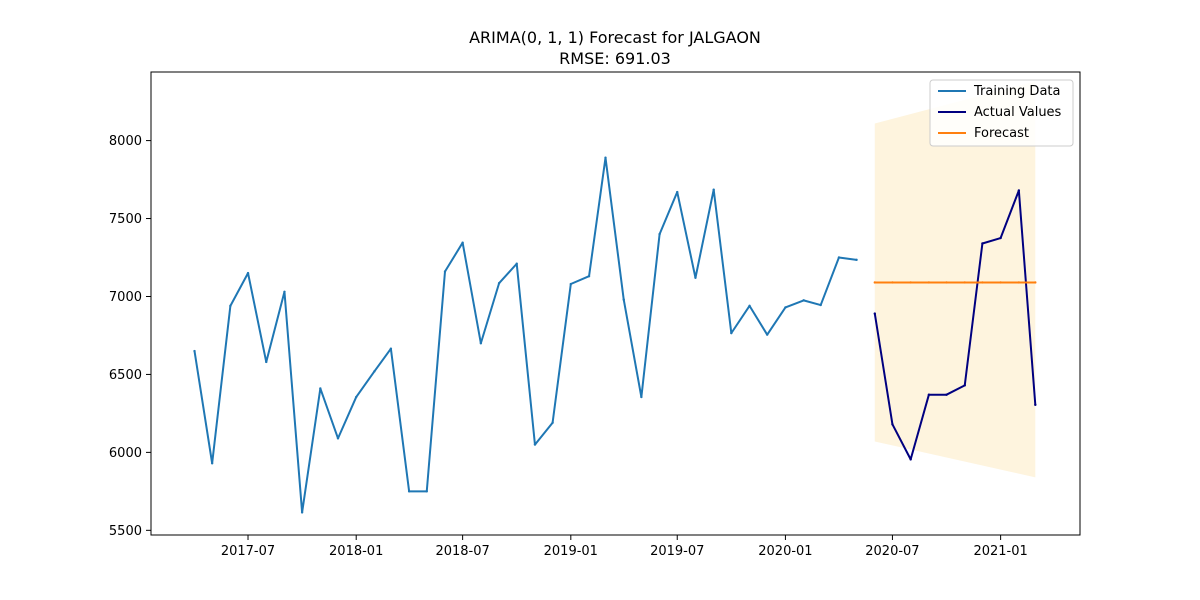 This screenshot has height=600, width=1200. Describe the element at coordinates (130, 336) in the screenshot. I see `y-axis: 5500 6000 6500 7000 7500 8000` at that location.